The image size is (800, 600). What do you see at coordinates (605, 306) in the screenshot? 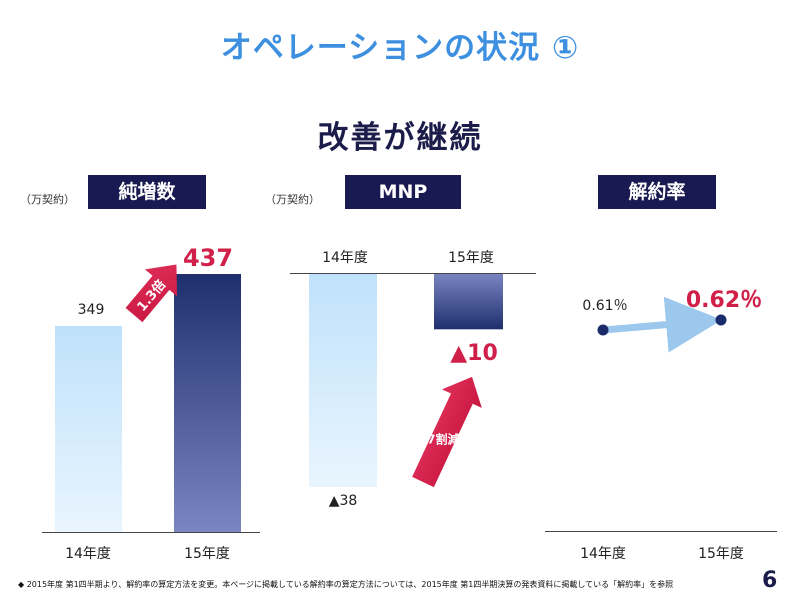
I see `value-label-churn-14: 0.61％` at bounding box center [605, 306].